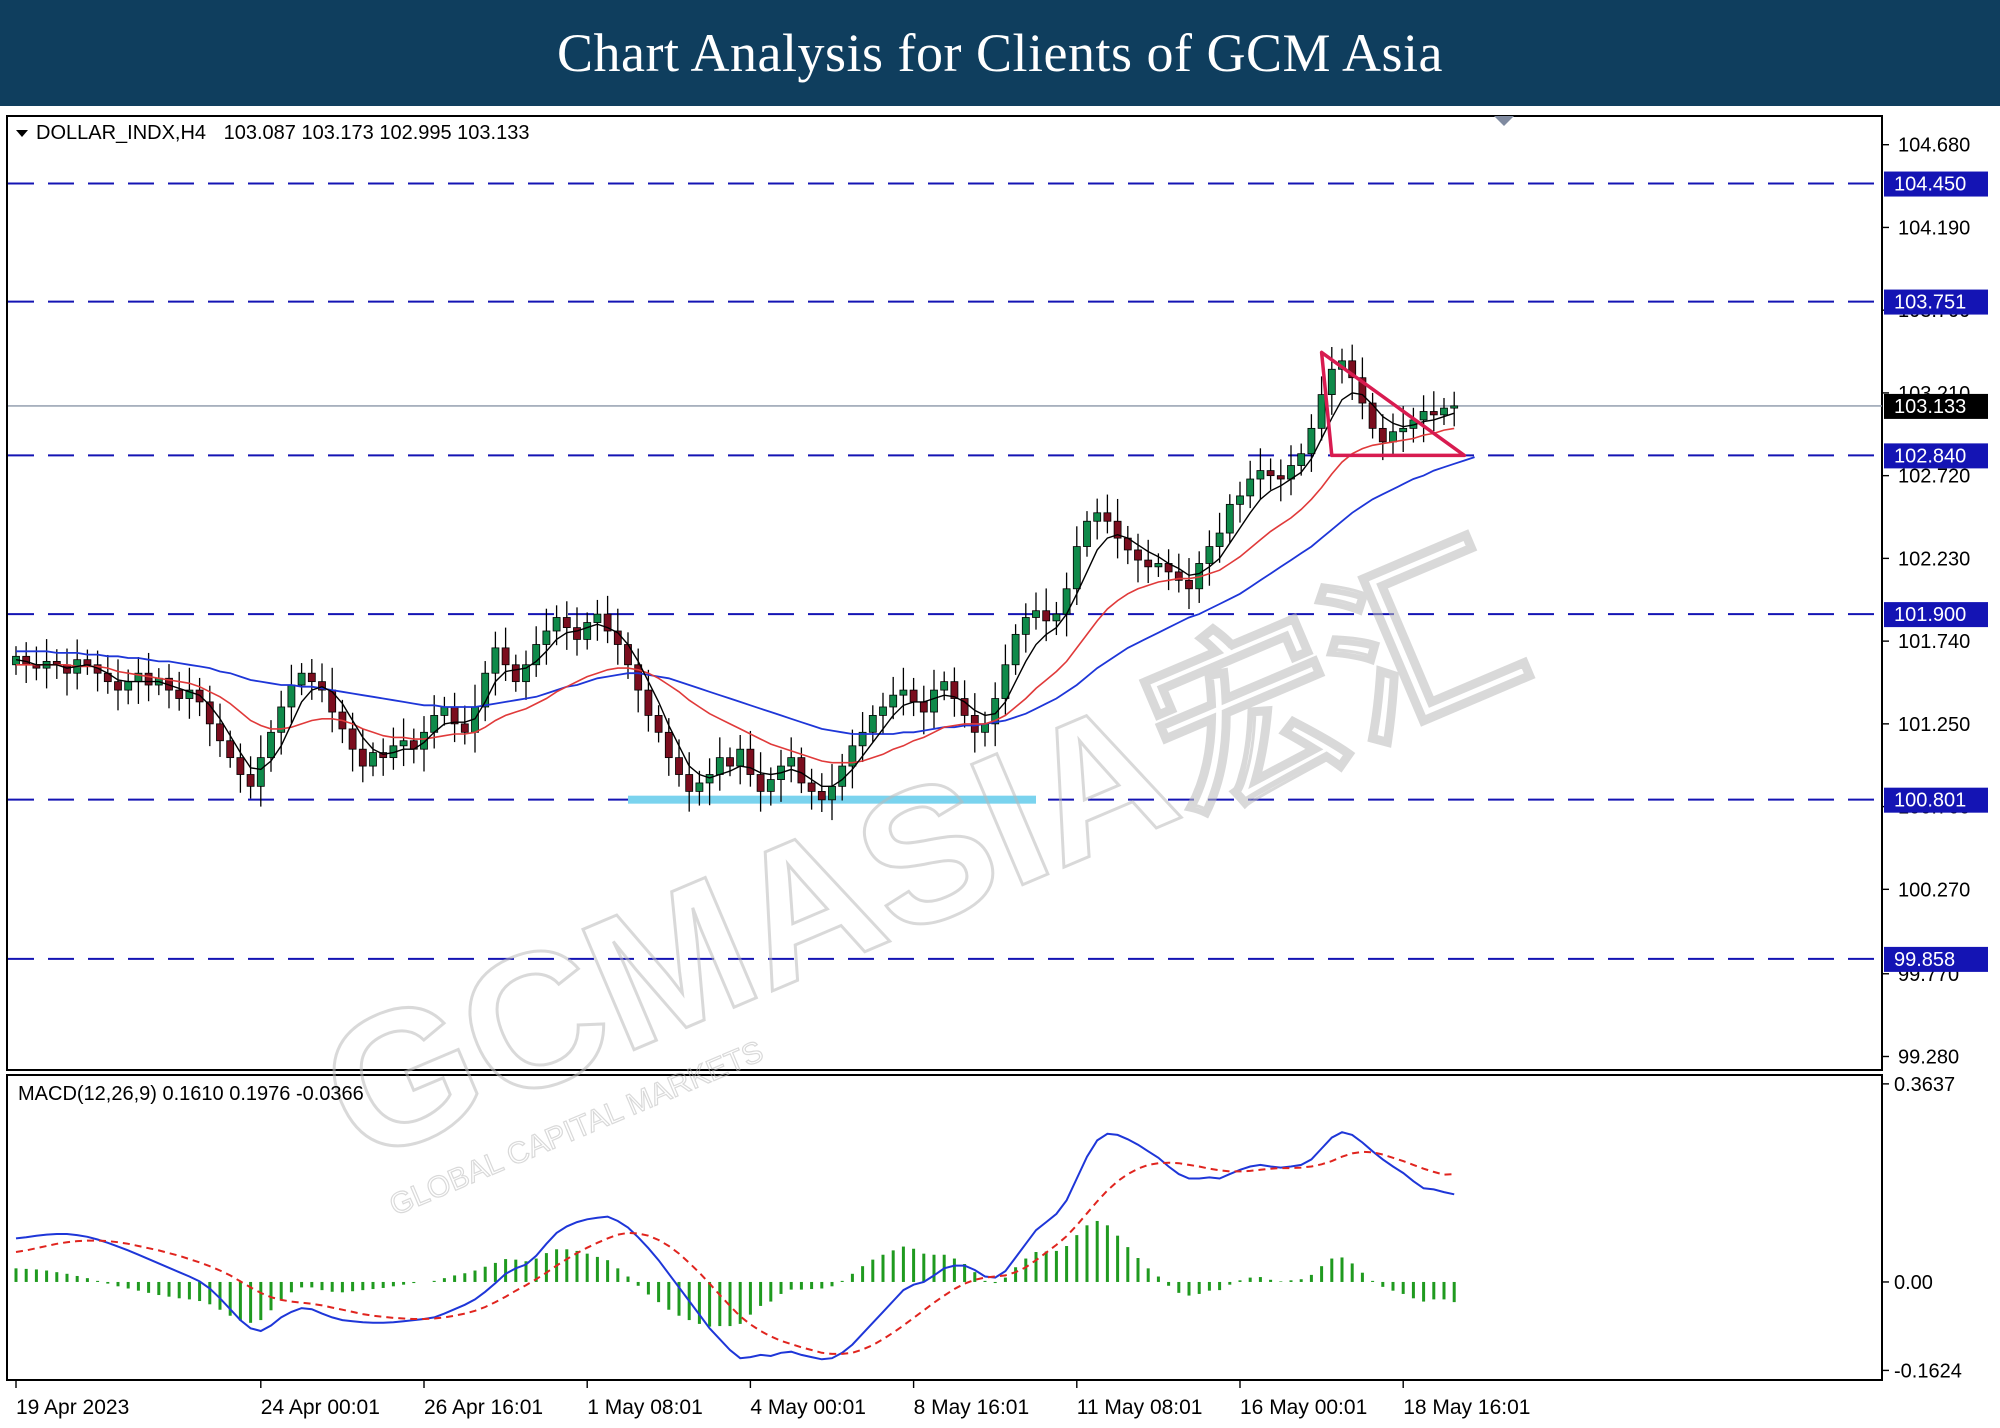  Describe the element at coordinates (1934, 146) in the screenshot. I see `y-tick-label: 104.680` at that location.